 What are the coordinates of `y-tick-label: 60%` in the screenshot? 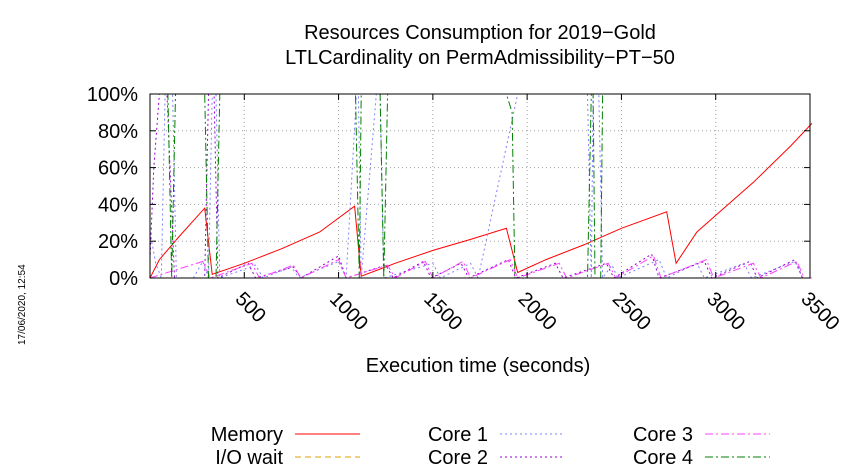 It's located at (118, 169).